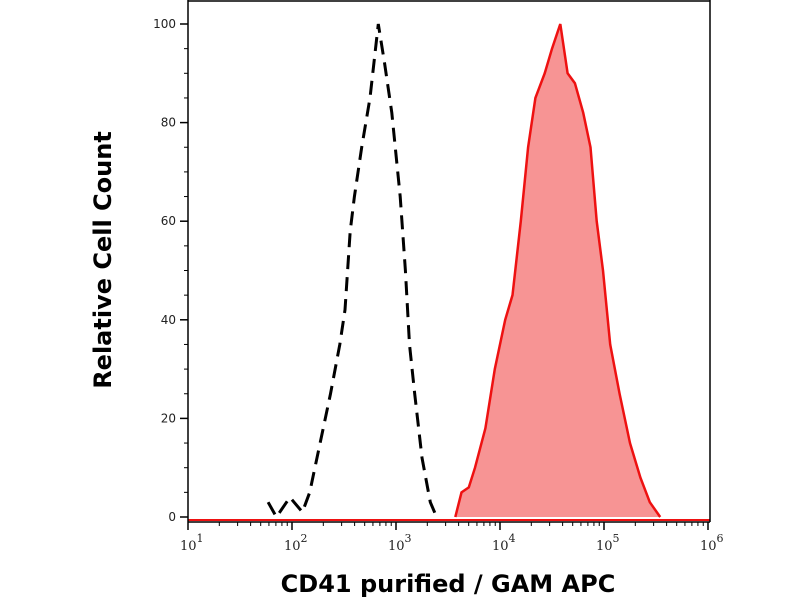  What do you see at coordinates (400, 543) in the screenshot?
I see `x-tick-label: 10³` at bounding box center [400, 543].